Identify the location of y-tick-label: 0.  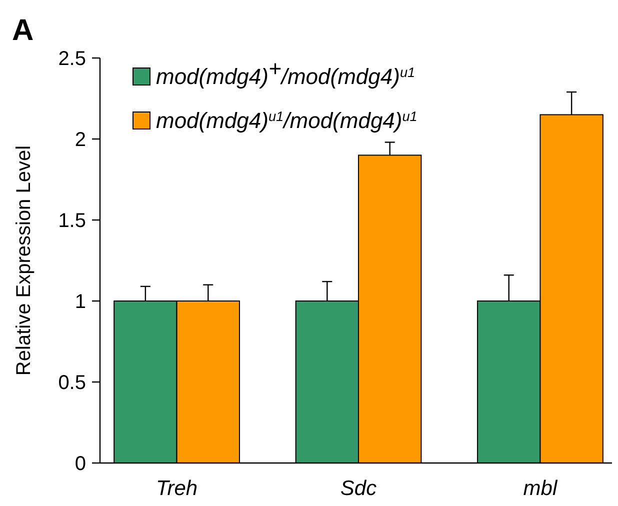
(80, 464).